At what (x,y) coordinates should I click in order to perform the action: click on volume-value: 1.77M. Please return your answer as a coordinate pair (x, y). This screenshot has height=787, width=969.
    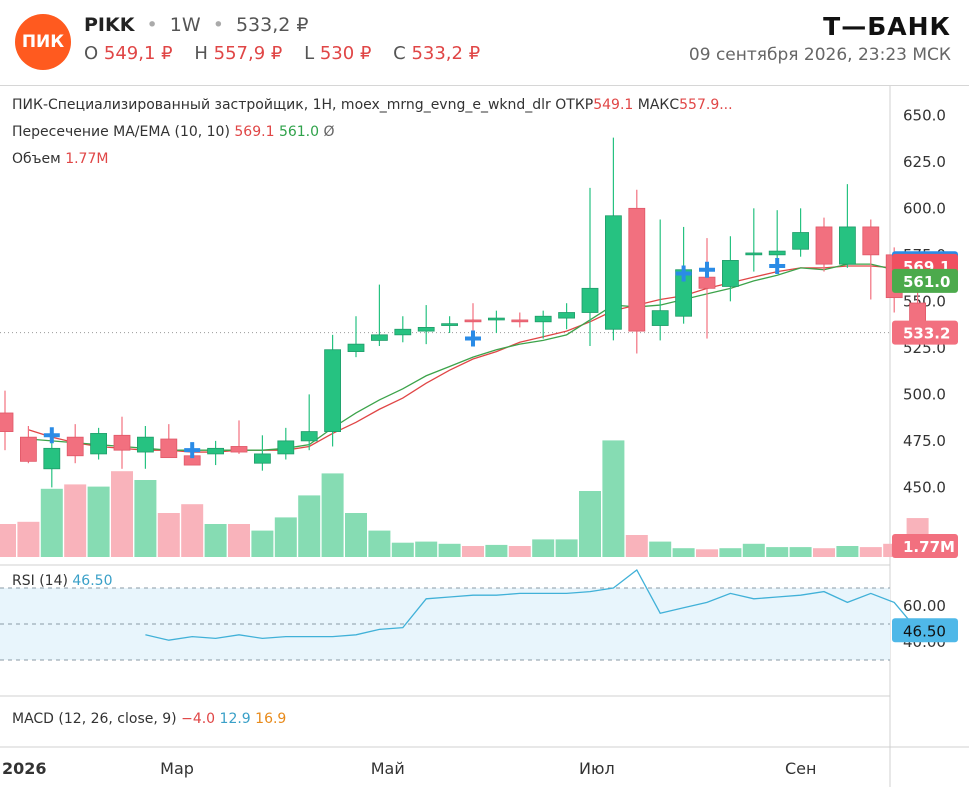
    Looking at the image, I should click on (87, 159).